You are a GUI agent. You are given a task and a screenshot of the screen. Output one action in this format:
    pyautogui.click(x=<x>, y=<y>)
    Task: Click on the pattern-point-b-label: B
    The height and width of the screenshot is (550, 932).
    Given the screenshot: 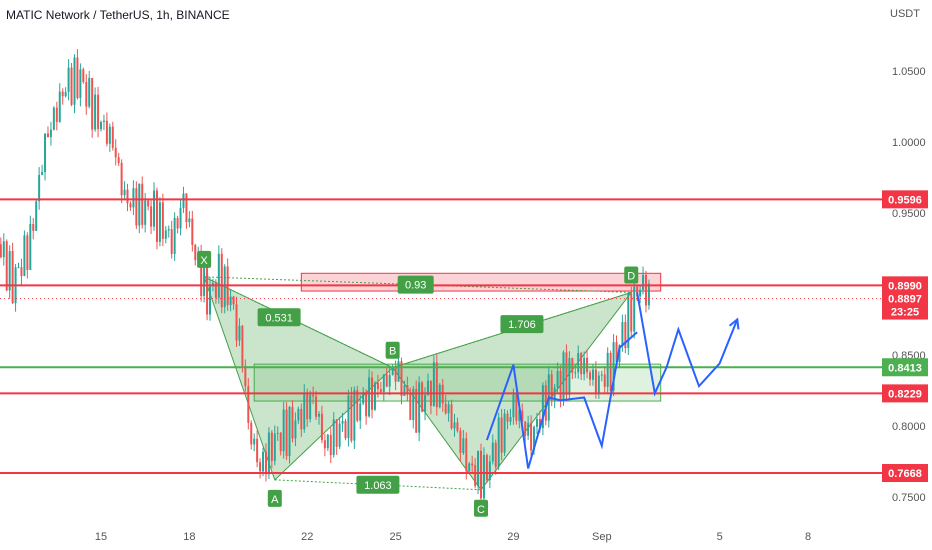 What is the action you would take?
    pyautogui.click(x=392, y=352)
    